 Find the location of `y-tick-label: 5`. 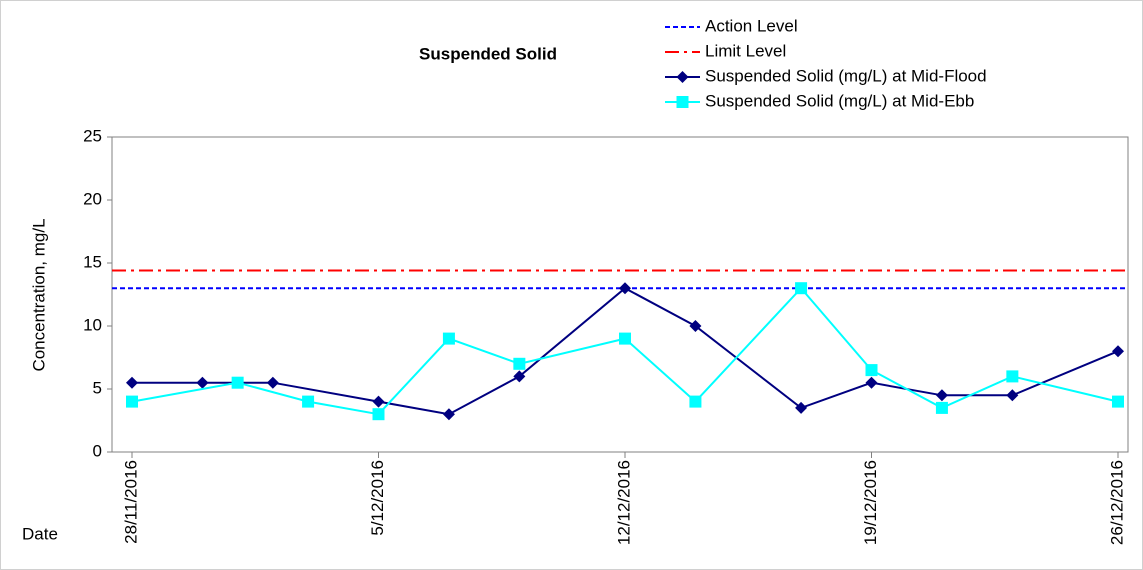

y-tick-label: 5 is located at coordinates (97, 387).